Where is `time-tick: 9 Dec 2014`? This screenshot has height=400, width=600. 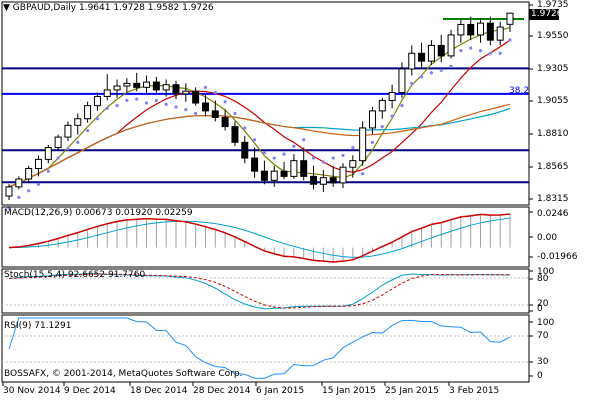 time-tick: 9 Dec 2014 is located at coordinates (90, 391).